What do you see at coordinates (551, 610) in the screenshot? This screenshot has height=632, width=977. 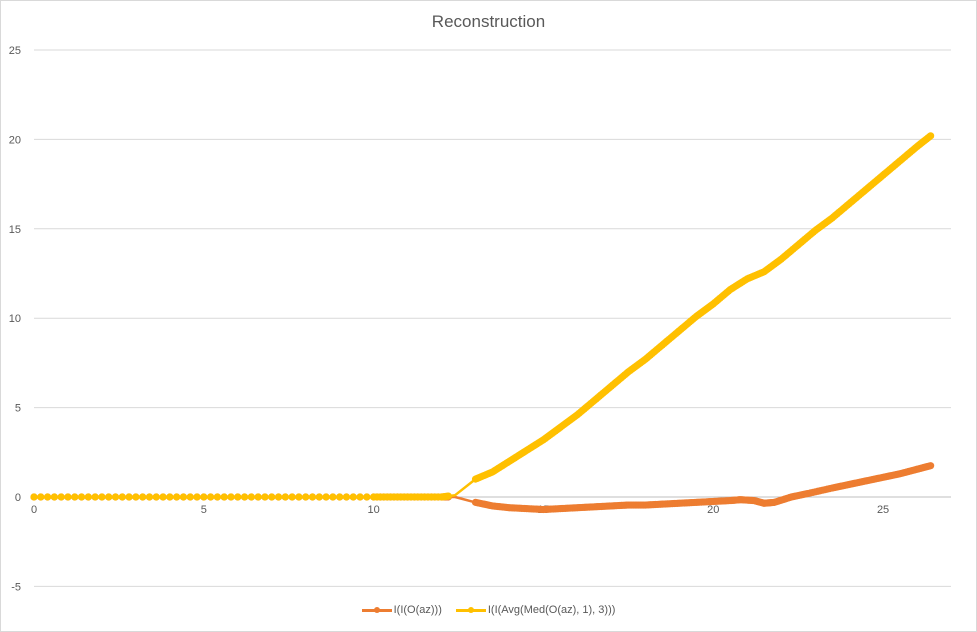 I see `legend-label: I(I(Avg(Med(O(az), 1), 3)))` at bounding box center [551, 610].